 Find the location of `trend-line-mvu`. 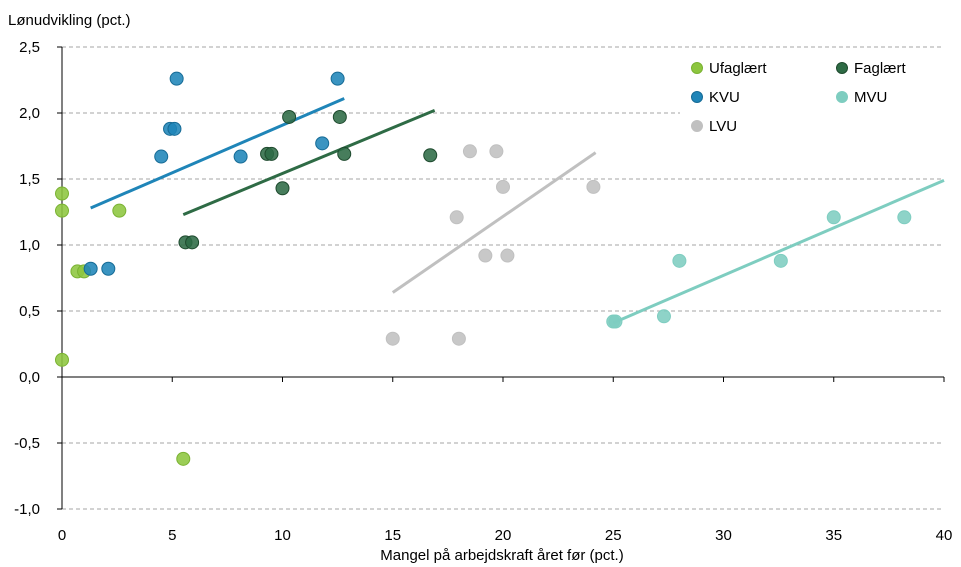

trend-line-mvu is located at coordinates (778, 251).